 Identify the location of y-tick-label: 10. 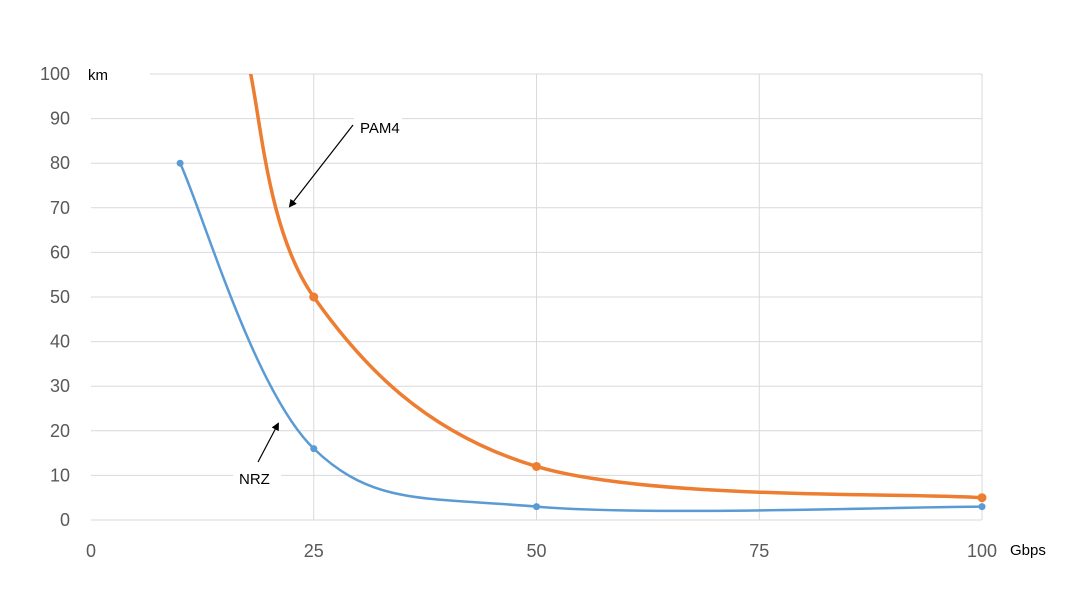
(60, 475).